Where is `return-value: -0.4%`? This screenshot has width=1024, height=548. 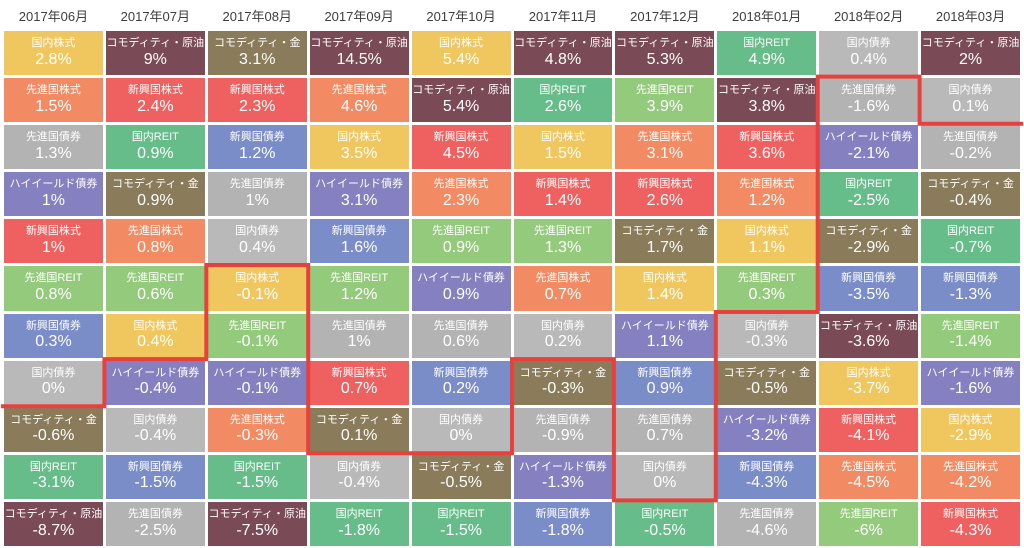
return-value: -0.4% is located at coordinates (155, 389).